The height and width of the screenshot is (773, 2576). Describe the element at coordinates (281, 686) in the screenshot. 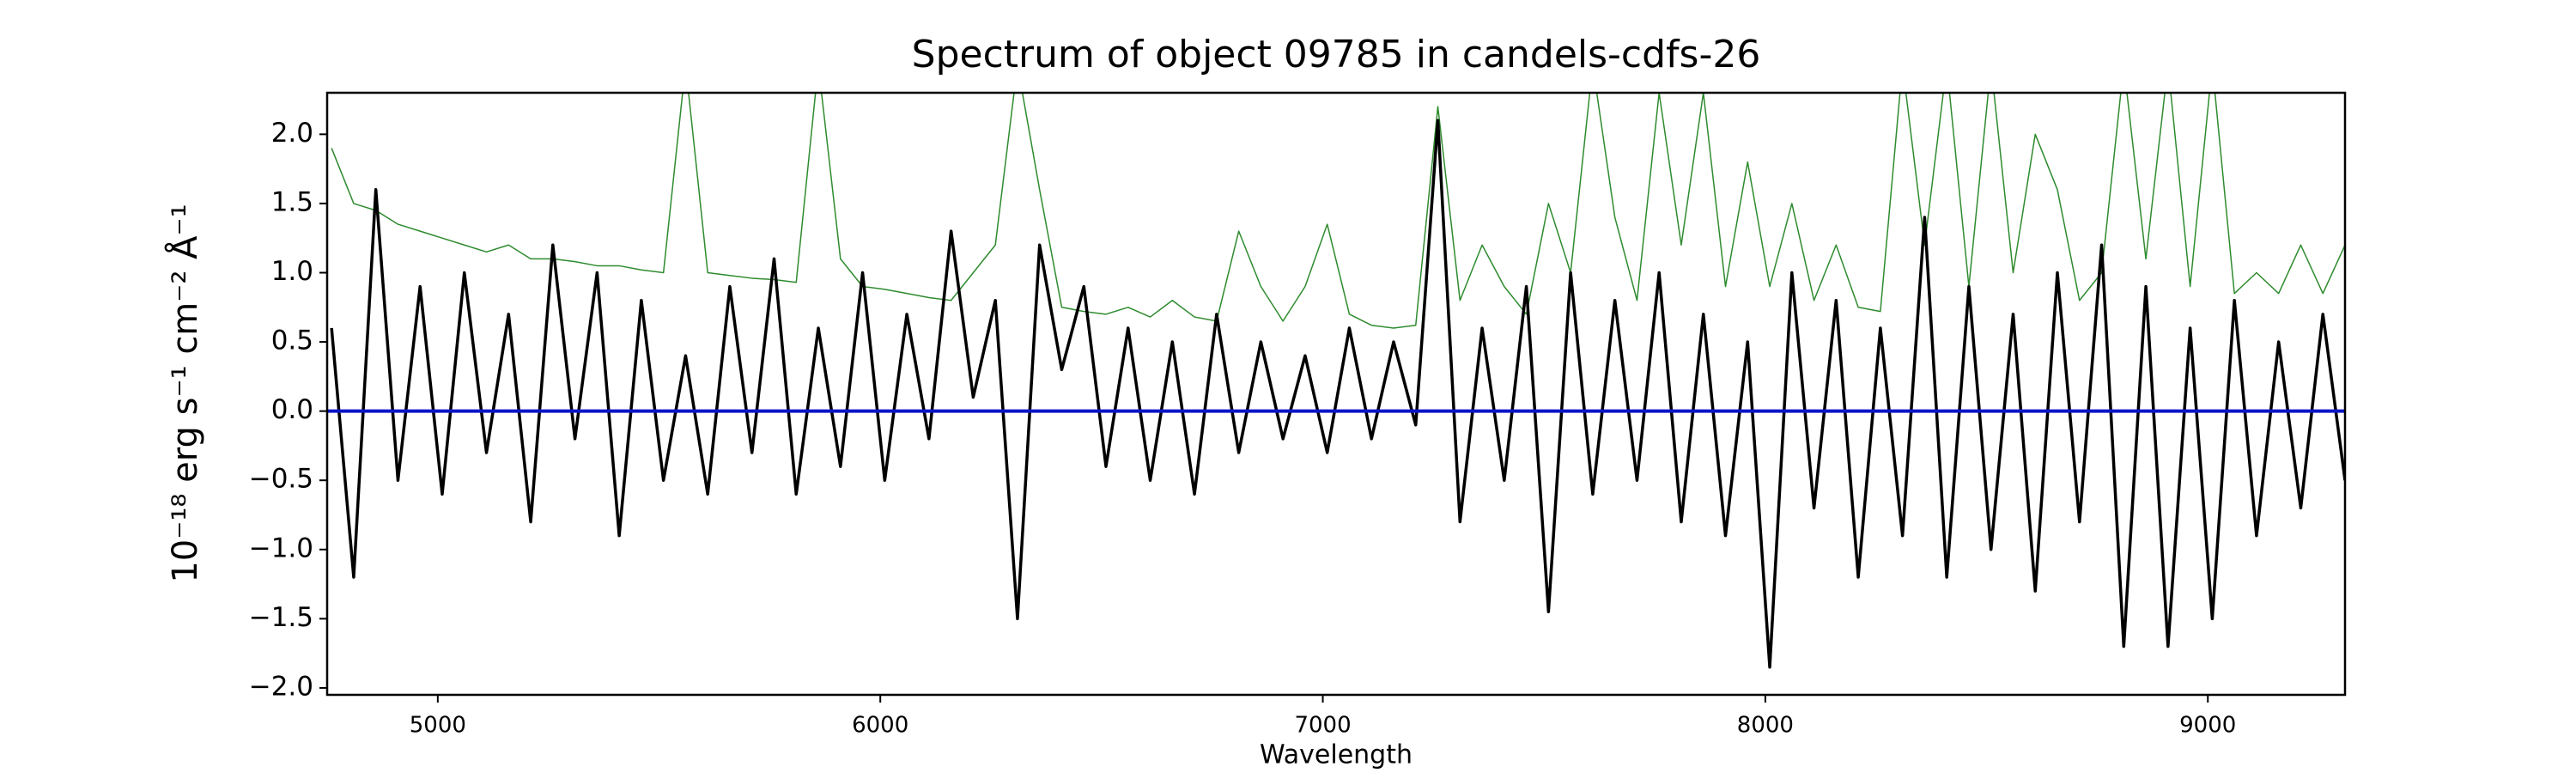

I see `y-tick-label: −2.0` at that location.